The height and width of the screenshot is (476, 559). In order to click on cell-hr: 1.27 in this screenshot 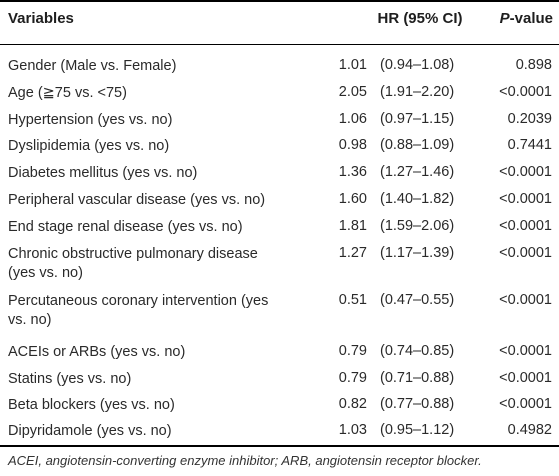, I will do `click(352, 253)`.